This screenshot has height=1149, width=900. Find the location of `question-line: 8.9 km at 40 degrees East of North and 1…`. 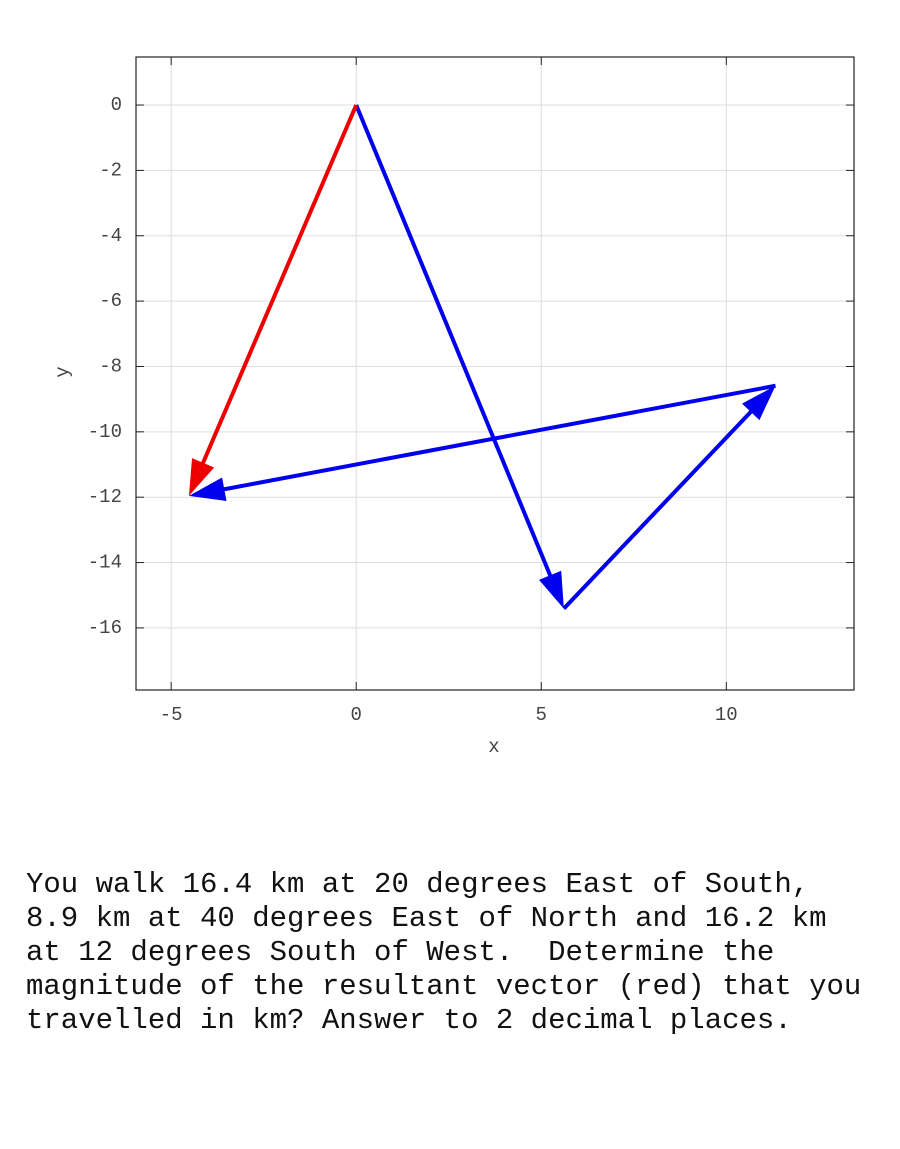

question-line: 8.9 km at 40 degrees East of North and 1… is located at coordinates (426, 918).